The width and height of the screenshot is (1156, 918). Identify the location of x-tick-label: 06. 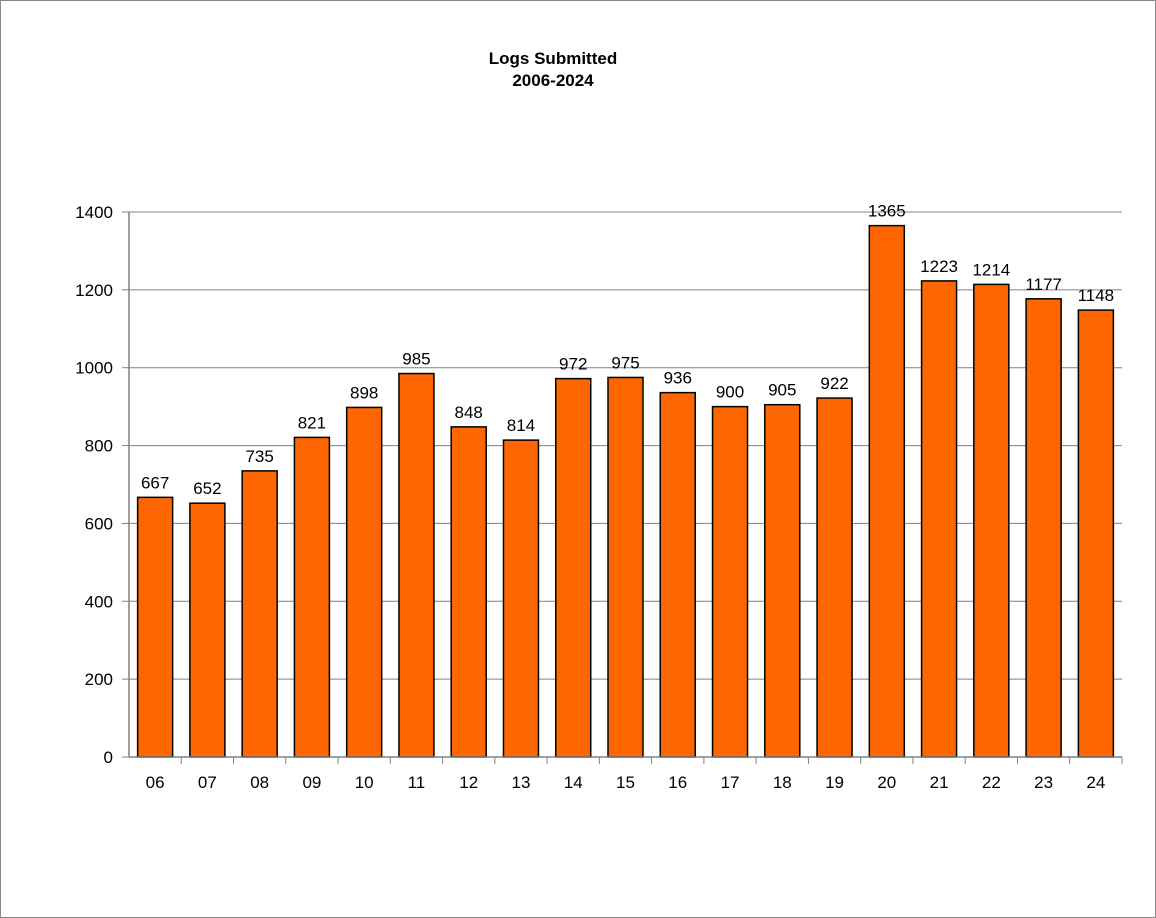
(155, 782).